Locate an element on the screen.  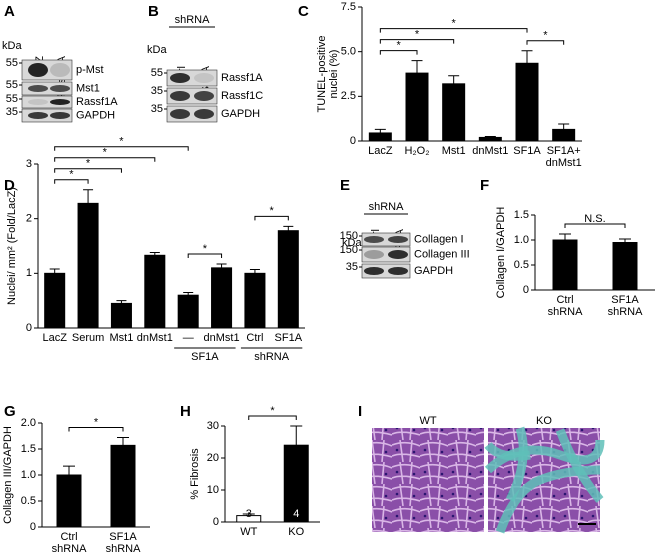
y-axis-label: Collagen I/GAPDH is located at coordinates (501, 253).